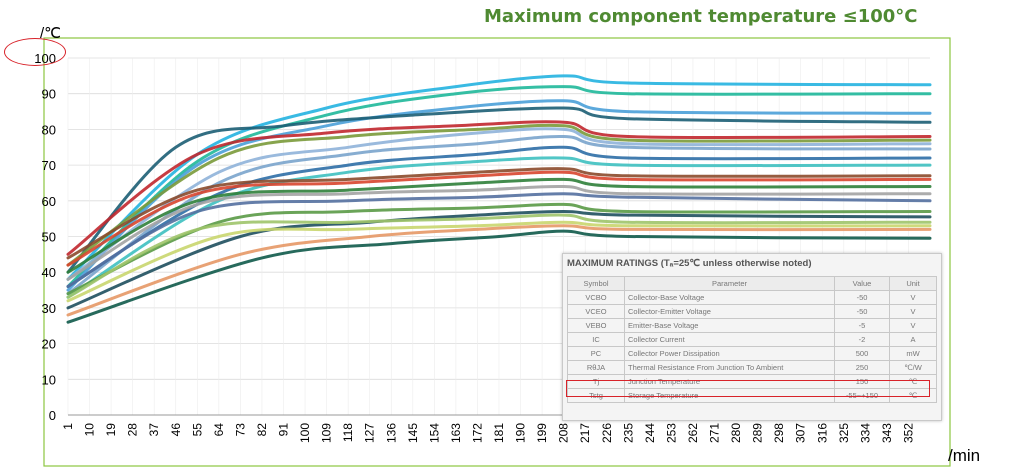  I want to click on table-row: VEBO Emitter-Base Voltage -5 V, so click(752, 325).